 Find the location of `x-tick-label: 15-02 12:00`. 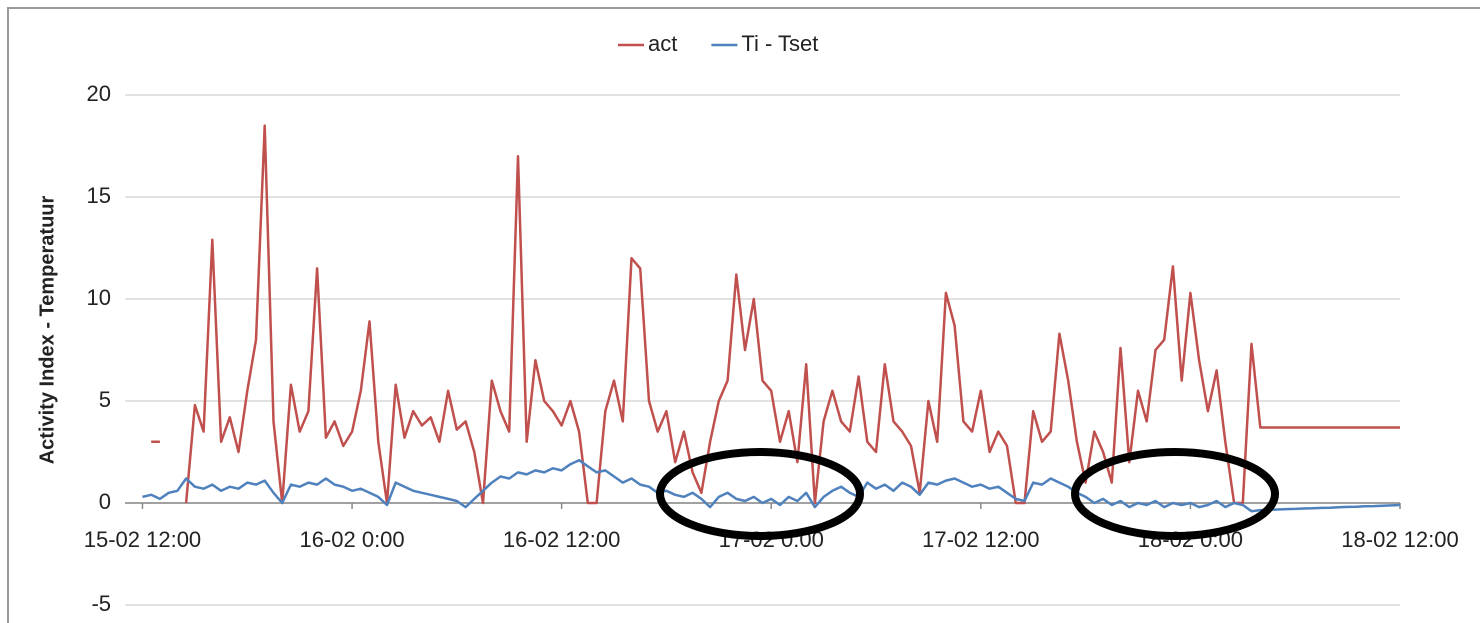

x-tick-label: 15-02 12:00 is located at coordinates (142, 539).